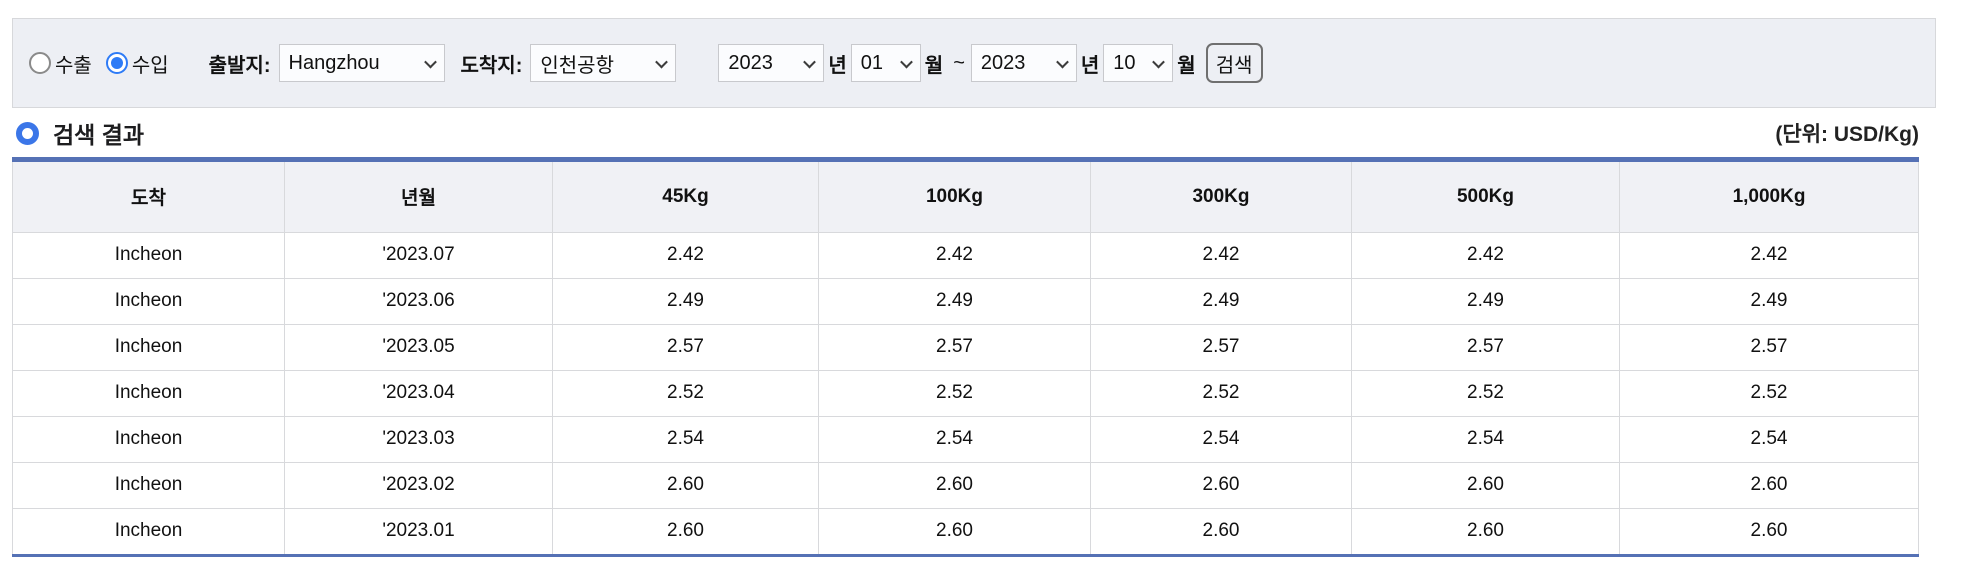 The height and width of the screenshot is (588, 1966). I want to click on origin-label: 출발지:, so click(239, 65).